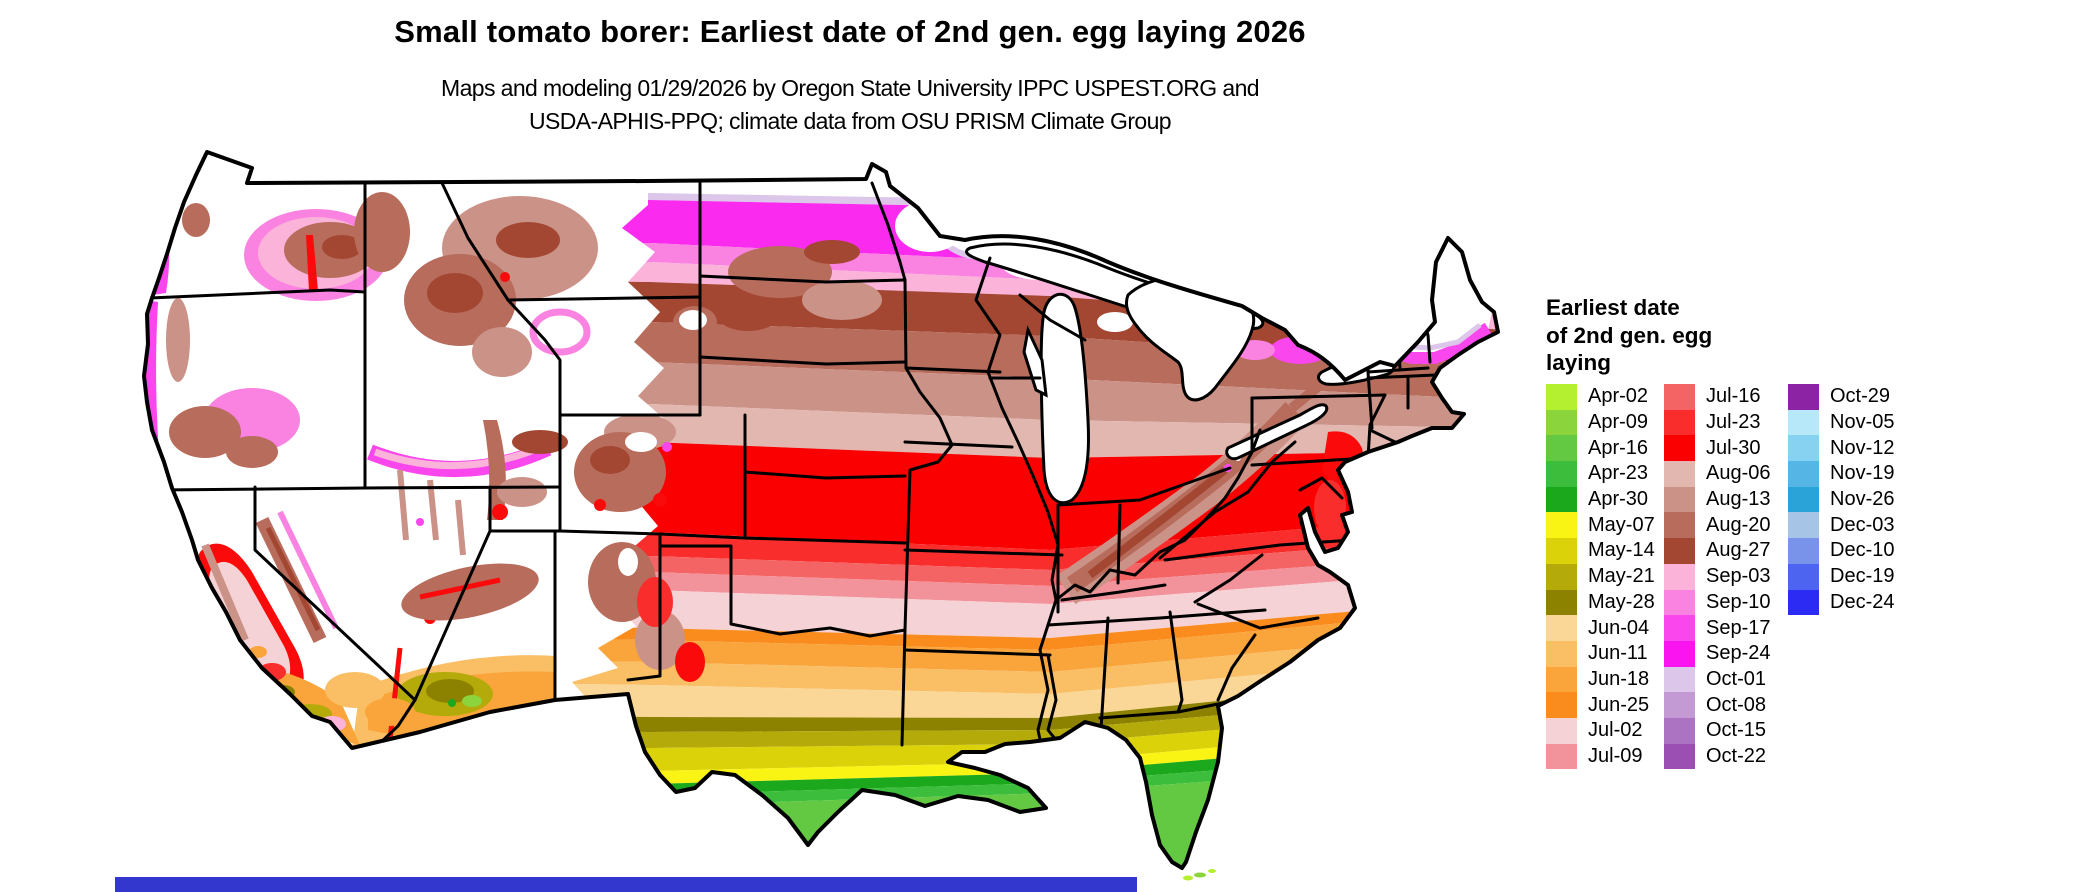 The height and width of the screenshot is (892, 2100). I want to click on legend-title-line-2: of 2nd gen. egg, so click(1629, 335).